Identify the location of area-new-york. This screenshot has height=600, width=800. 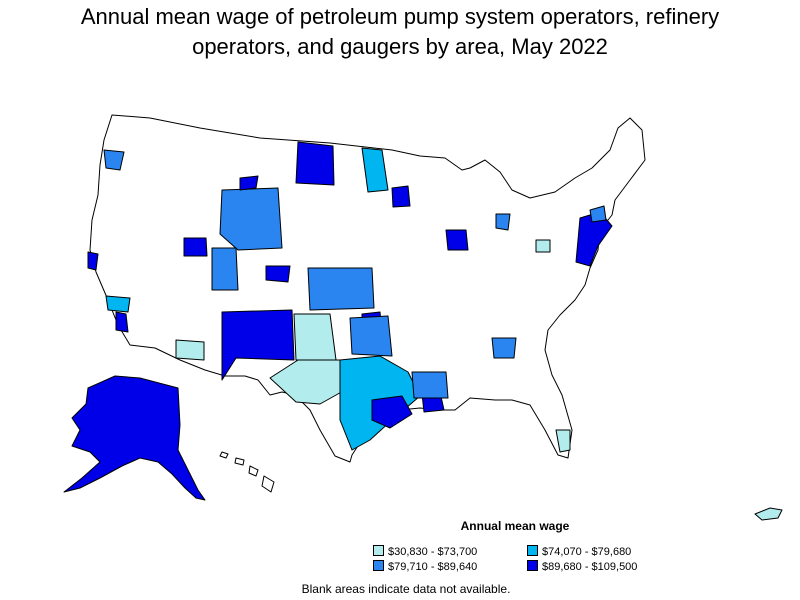
(598, 214).